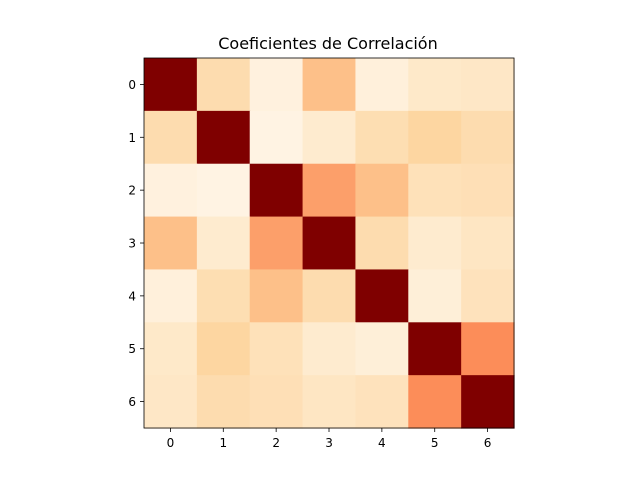 Image resolution: width=640 pixels, height=480 pixels. Describe the element at coordinates (382, 190) in the screenshot. I see `heatmap-cell-r2-c4` at that location.